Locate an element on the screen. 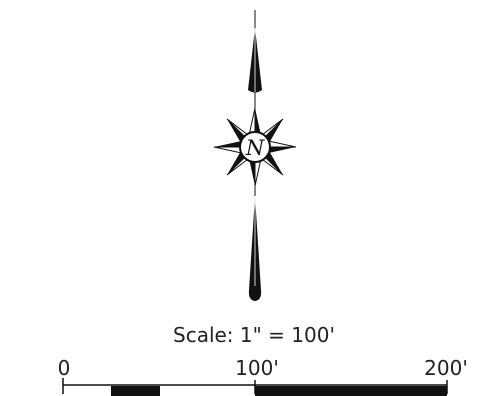  north-arrow: N is located at coordinates (255, 155).